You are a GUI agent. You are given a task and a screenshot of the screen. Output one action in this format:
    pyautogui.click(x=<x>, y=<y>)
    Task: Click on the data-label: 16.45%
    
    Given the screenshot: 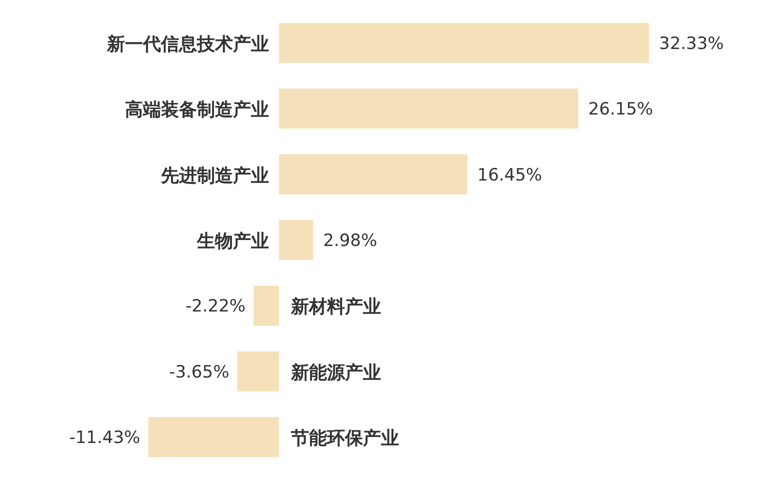 What is the action you would take?
    pyautogui.click(x=509, y=175)
    